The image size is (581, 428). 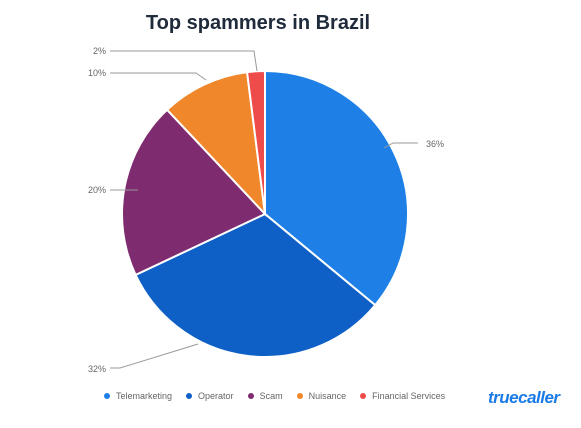 I want to click on data-label: 20%, so click(x=97, y=190).